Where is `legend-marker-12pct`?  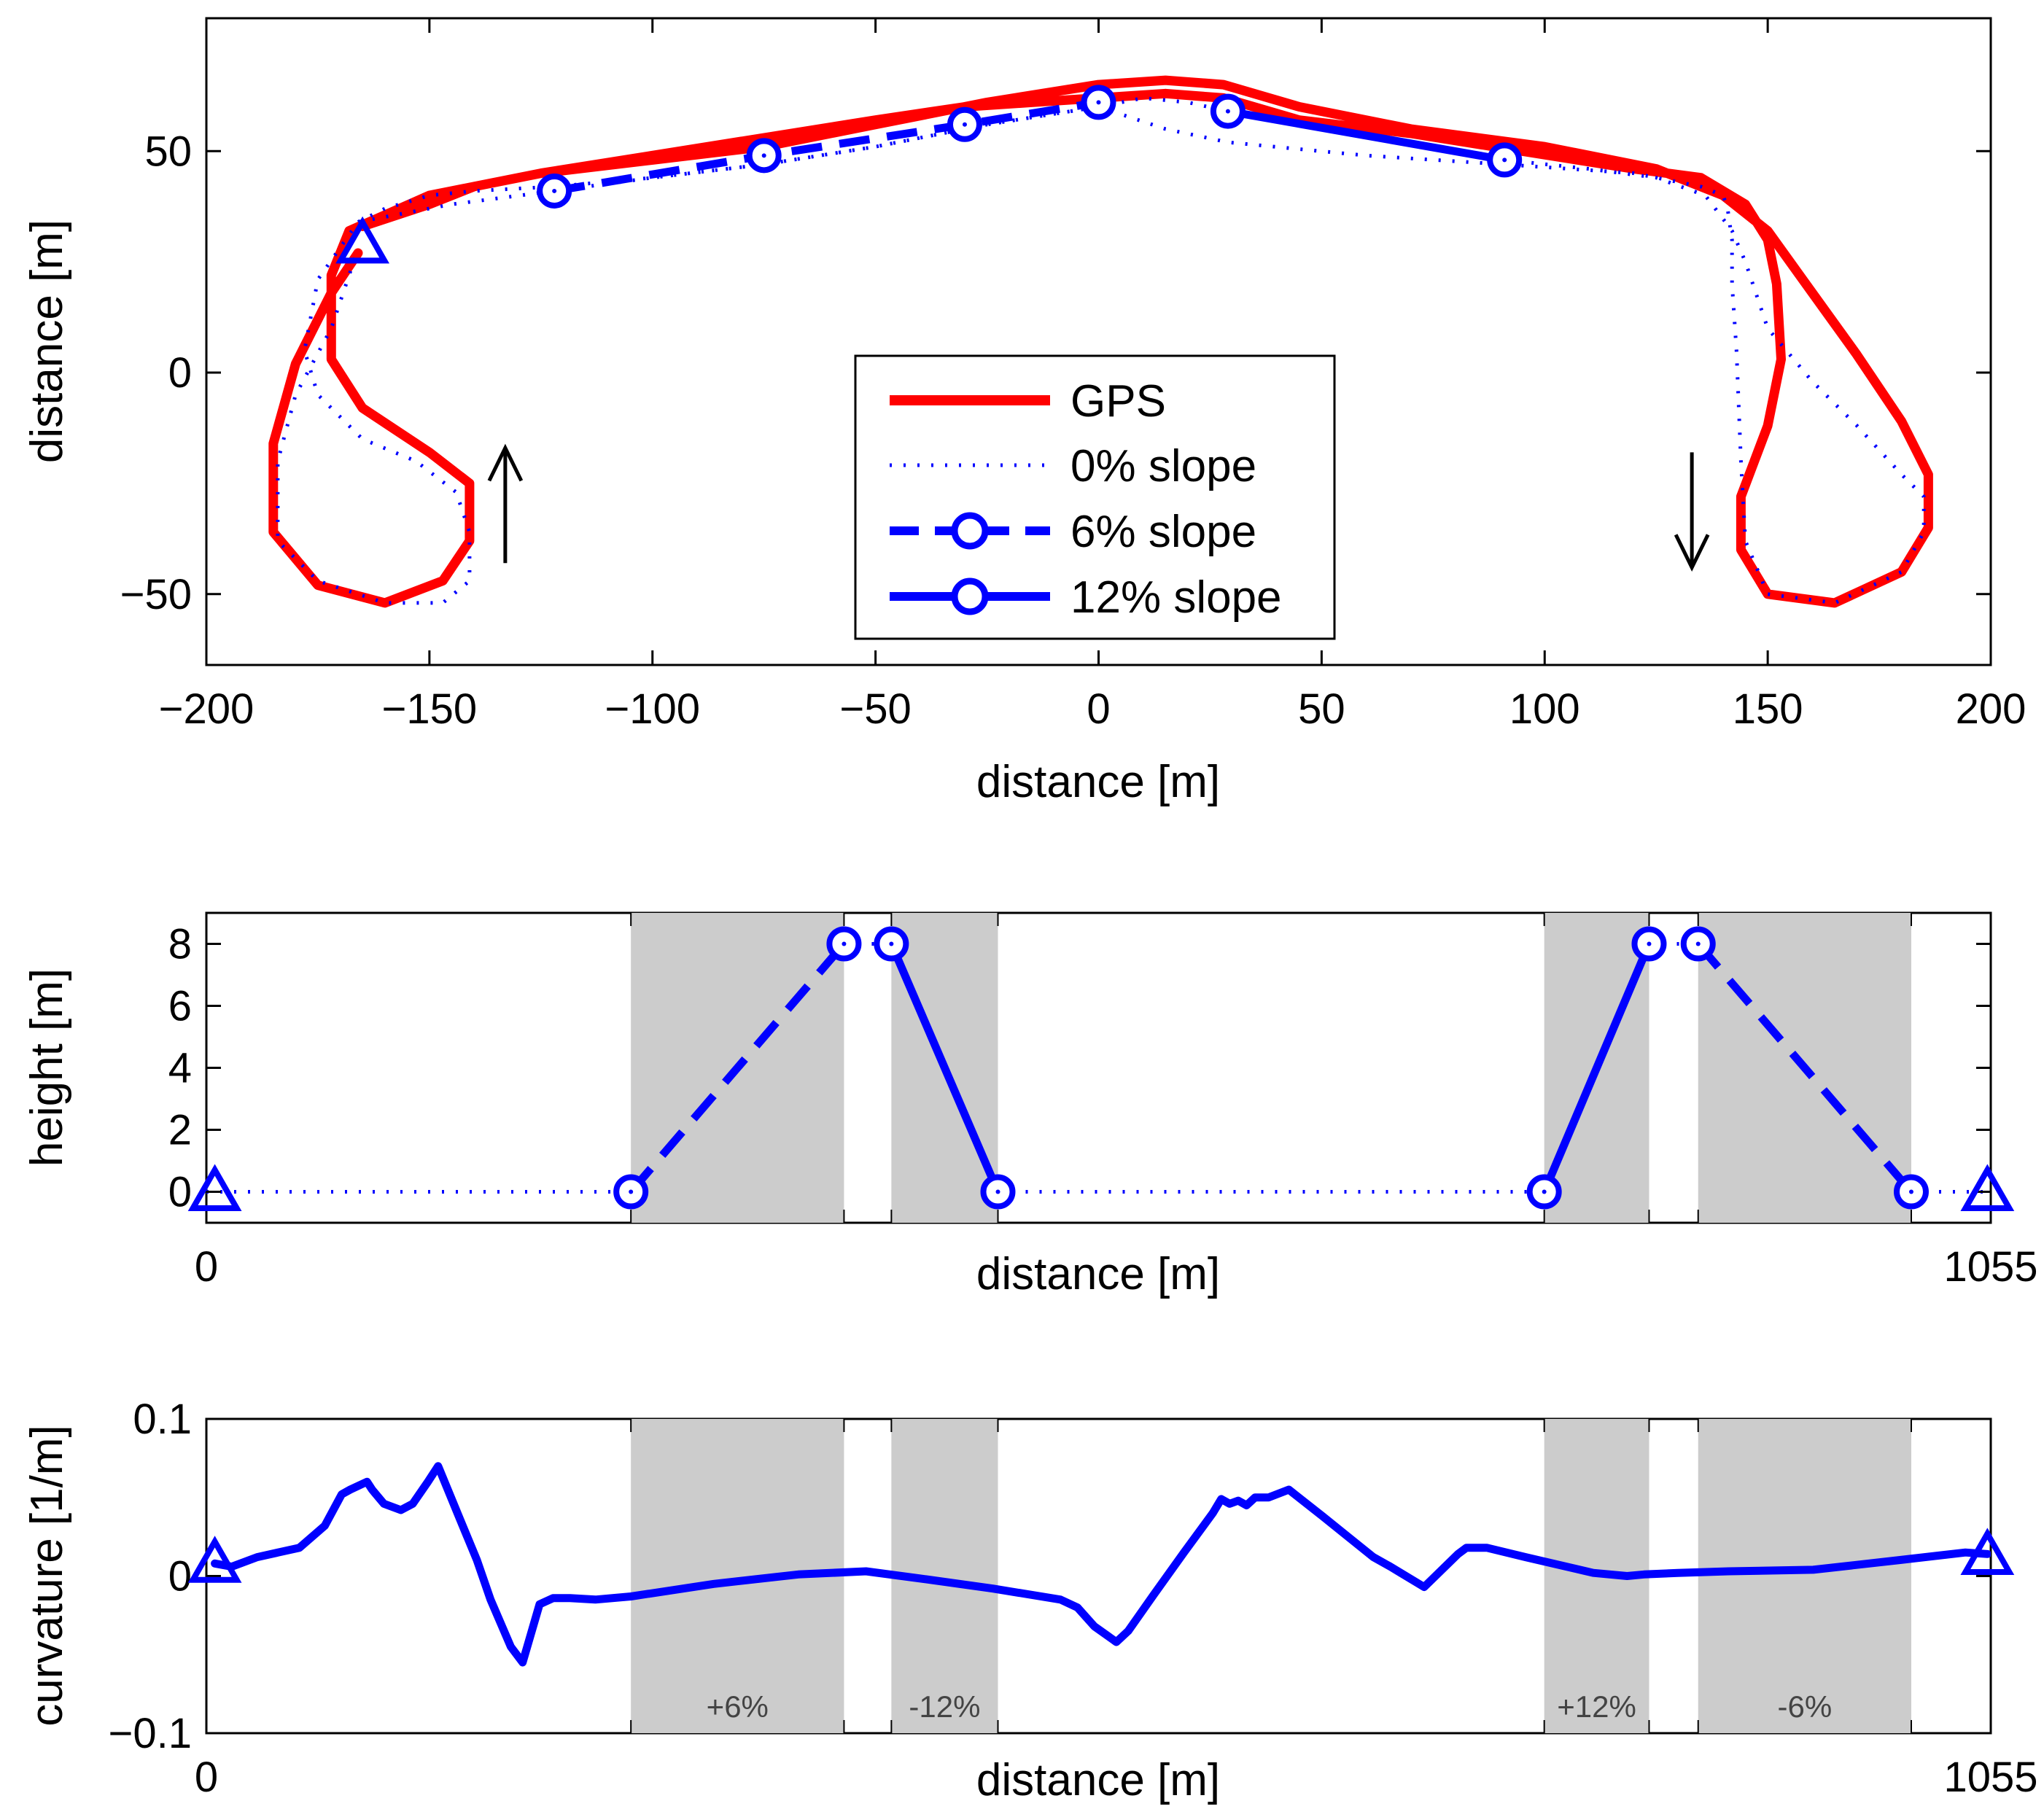 legend-marker-12pct is located at coordinates (970, 596).